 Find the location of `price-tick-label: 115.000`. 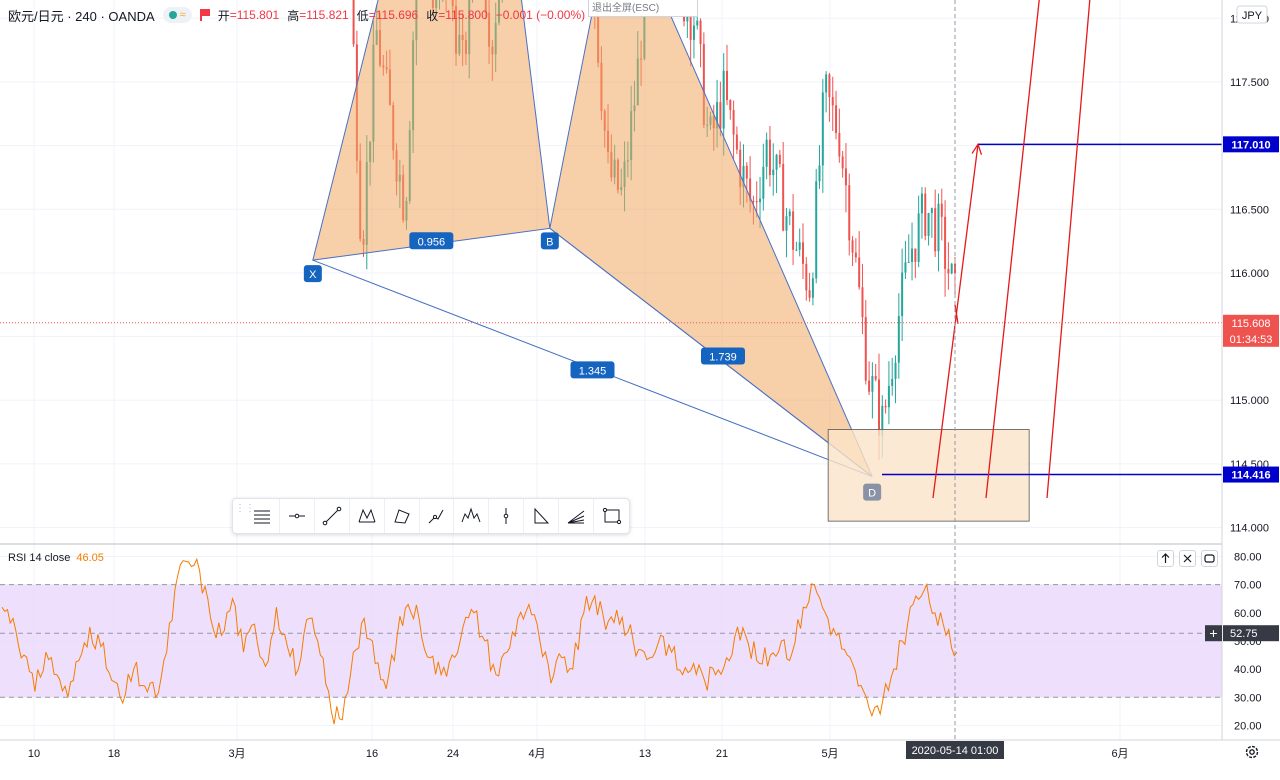

price-tick-label: 115.000 is located at coordinates (1249, 401).